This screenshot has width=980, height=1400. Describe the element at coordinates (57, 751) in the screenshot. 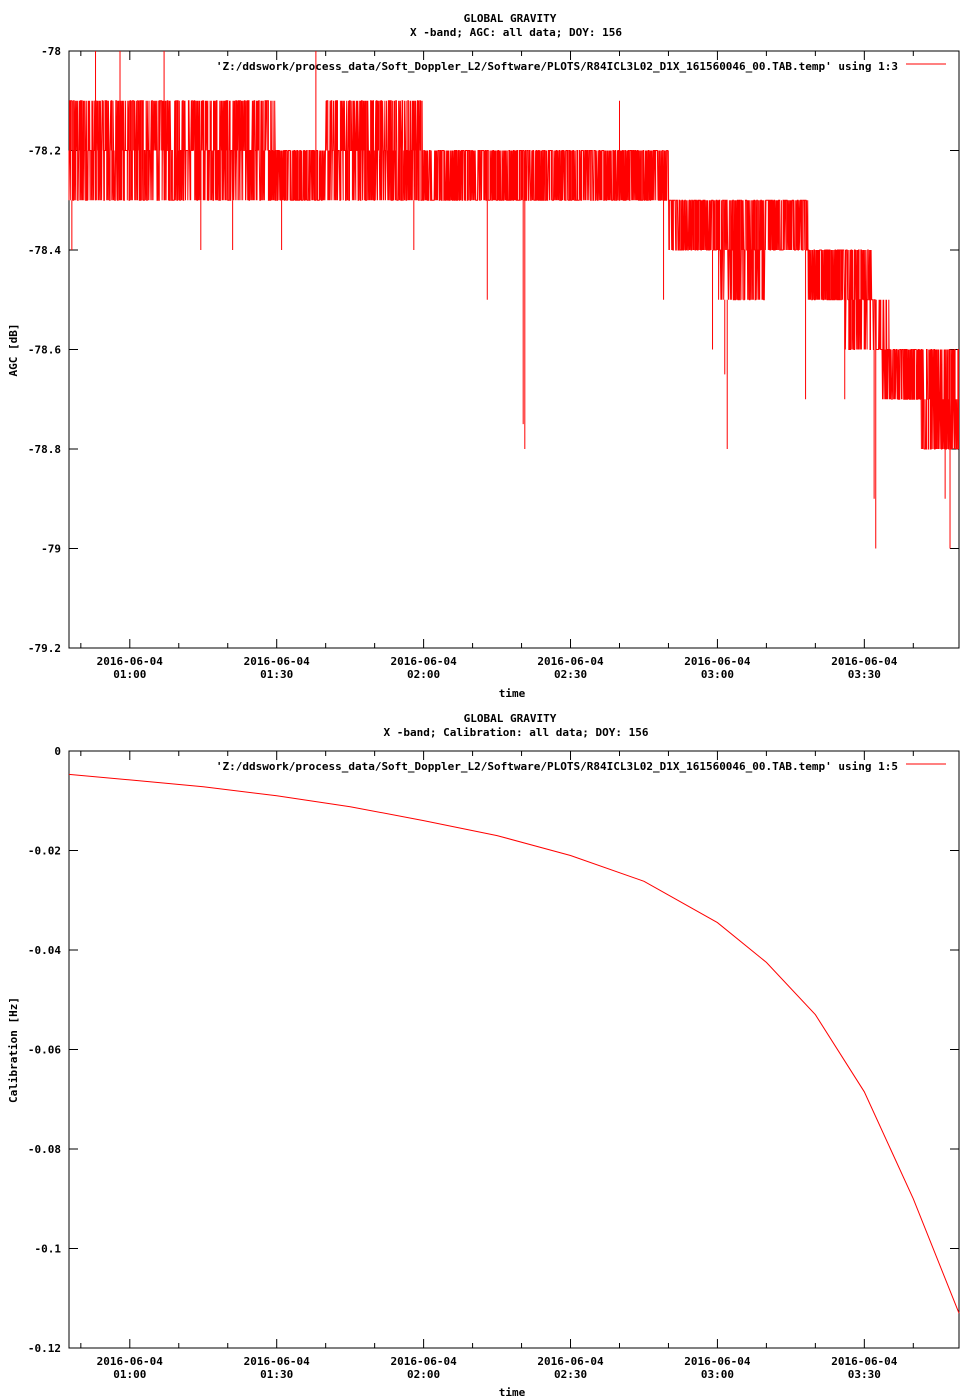

I see `calibration-y-tick-label: 0` at that location.